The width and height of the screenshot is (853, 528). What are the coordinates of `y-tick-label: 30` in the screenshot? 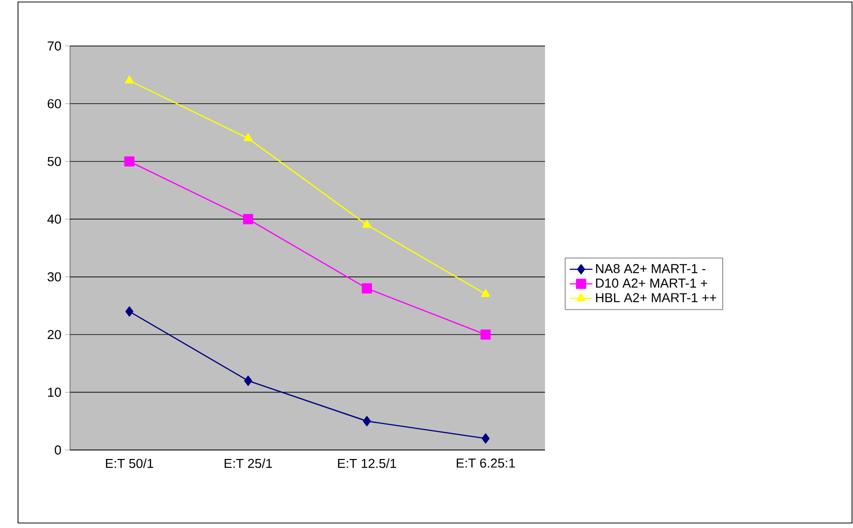 It's located at (54, 277).